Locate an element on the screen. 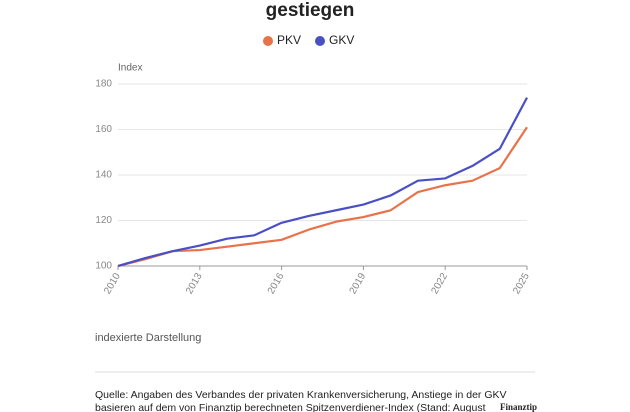 Image resolution: width=630 pixels, height=412 pixels. y-tick-label: 140 is located at coordinates (103, 175).